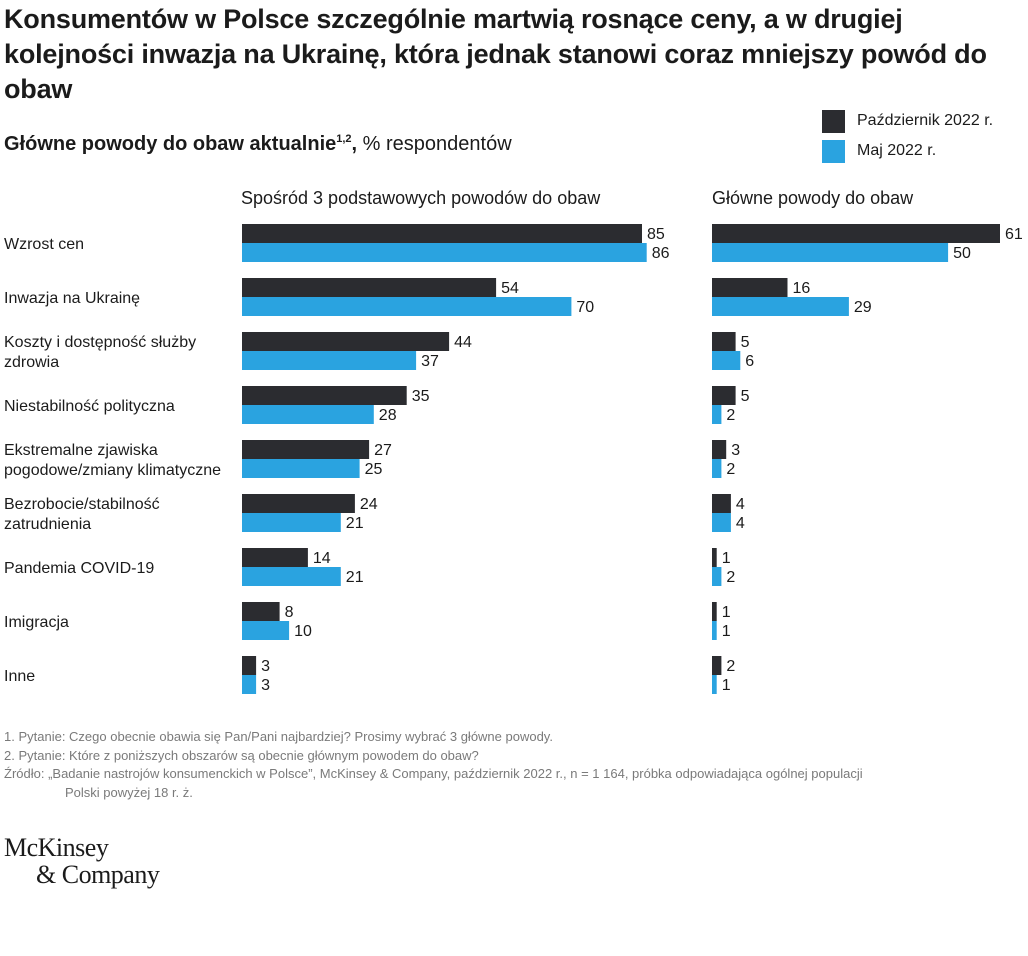 The width and height of the screenshot is (1028, 956). What do you see at coordinates (344, 139) in the screenshot?
I see `subtitle-superscript: 1,2` at bounding box center [344, 139].